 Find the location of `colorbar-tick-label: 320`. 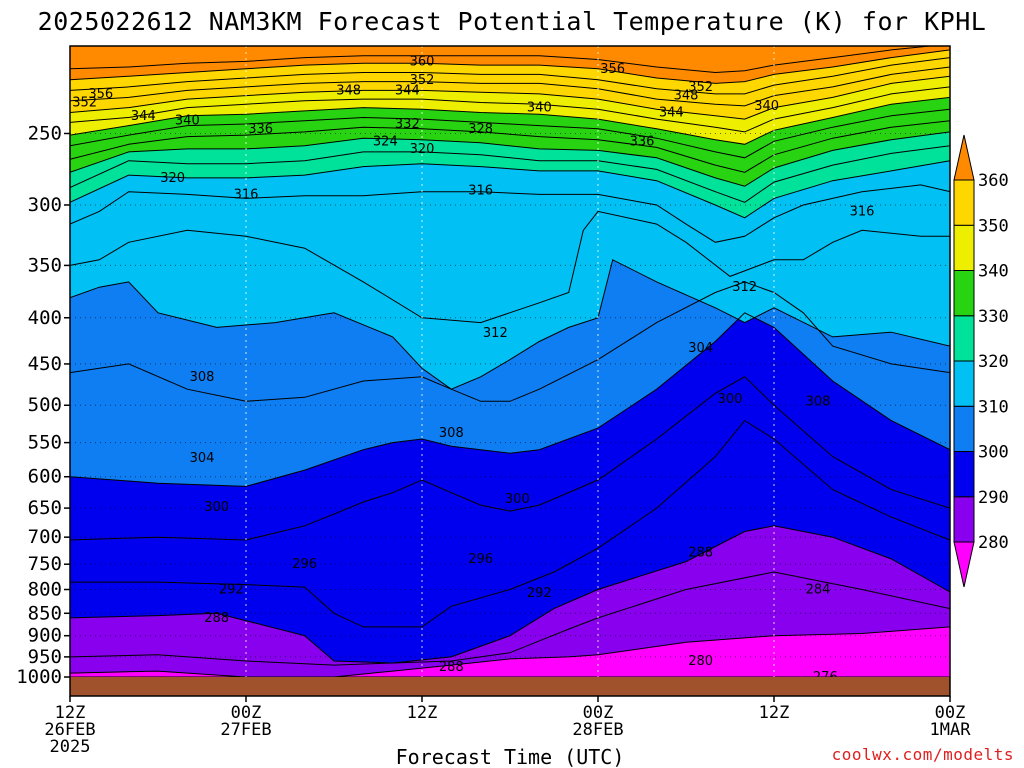

colorbar-tick-label: 320 is located at coordinates (993, 362).